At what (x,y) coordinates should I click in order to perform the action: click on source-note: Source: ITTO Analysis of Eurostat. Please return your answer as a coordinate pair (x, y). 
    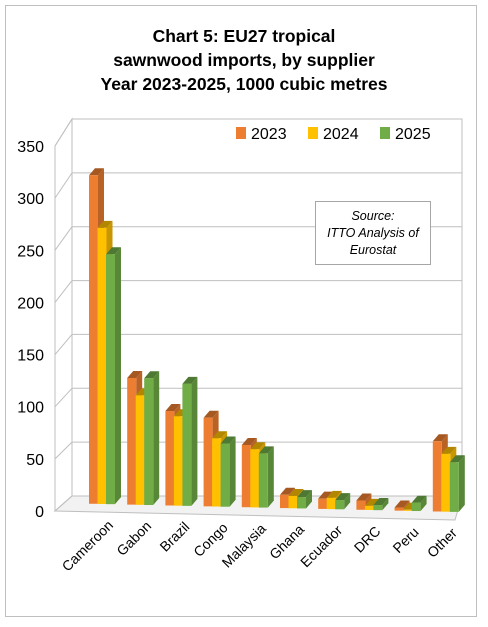
    Looking at the image, I should click on (373, 233).